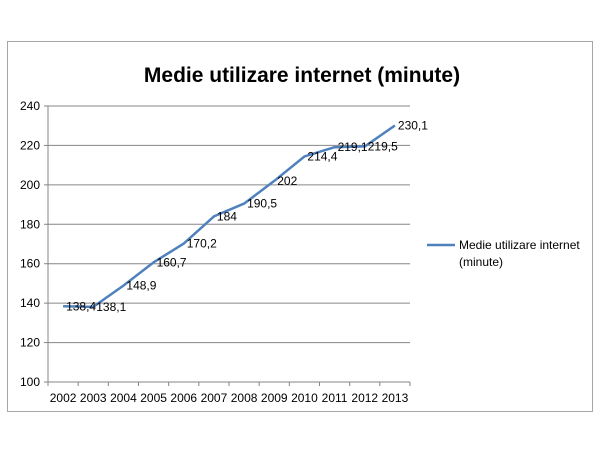 The width and height of the screenshot is (604, 454). I want to click on data-label: 219,1, so click(353, 147).